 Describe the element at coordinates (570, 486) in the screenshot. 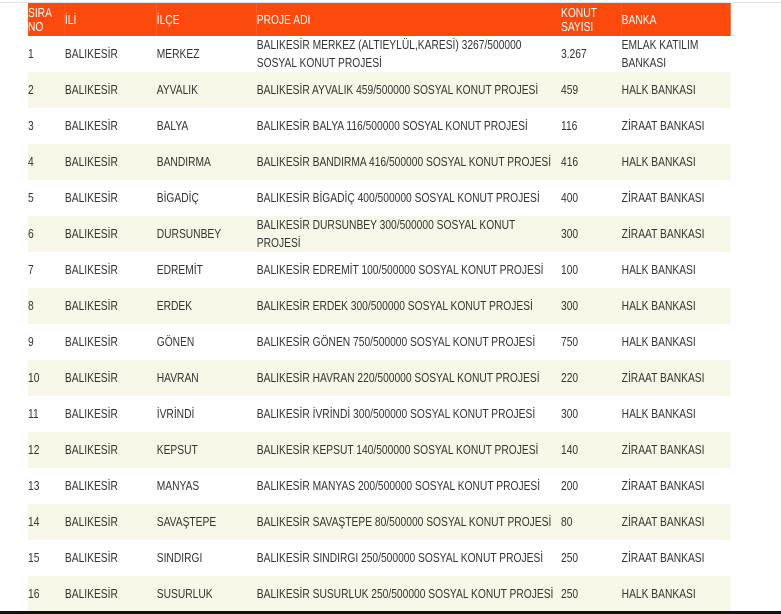

I see `cell-konut-sayisi: 200` at that location.